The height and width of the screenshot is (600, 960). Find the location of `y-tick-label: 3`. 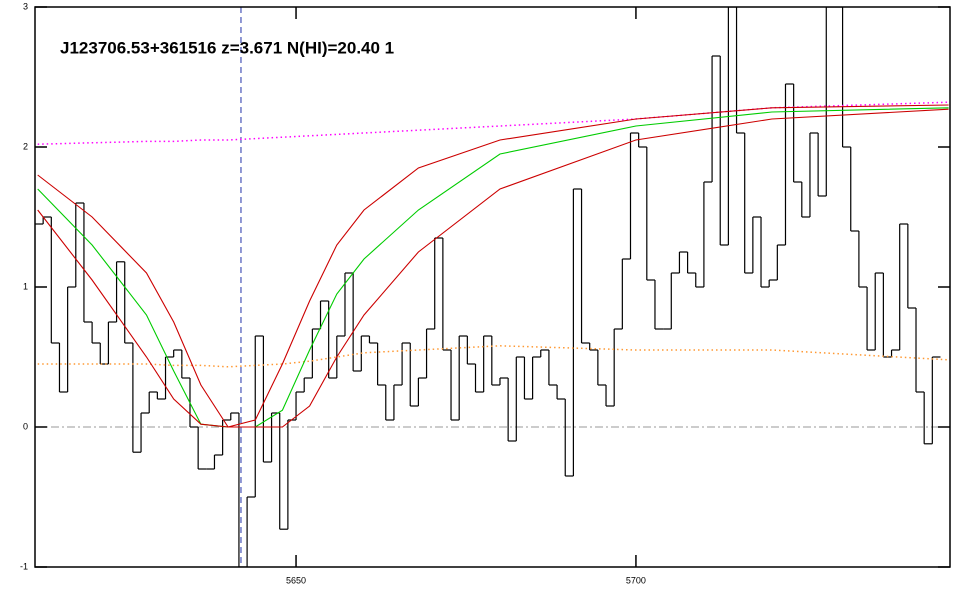

y-tick-label: 3 is located at coordinates (25, 6).